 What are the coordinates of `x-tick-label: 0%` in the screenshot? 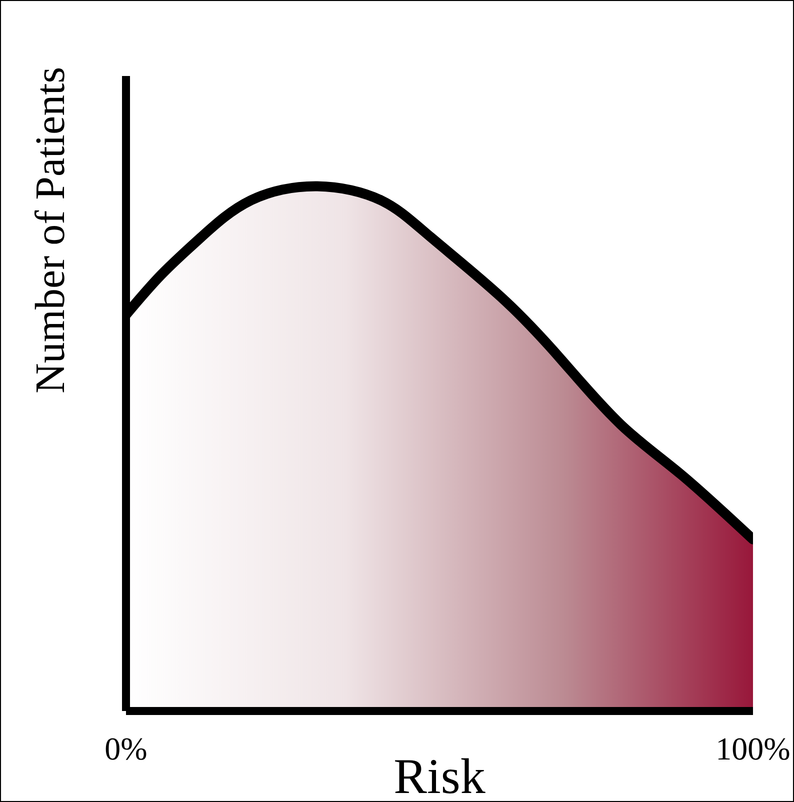 It's located at (126, 748).